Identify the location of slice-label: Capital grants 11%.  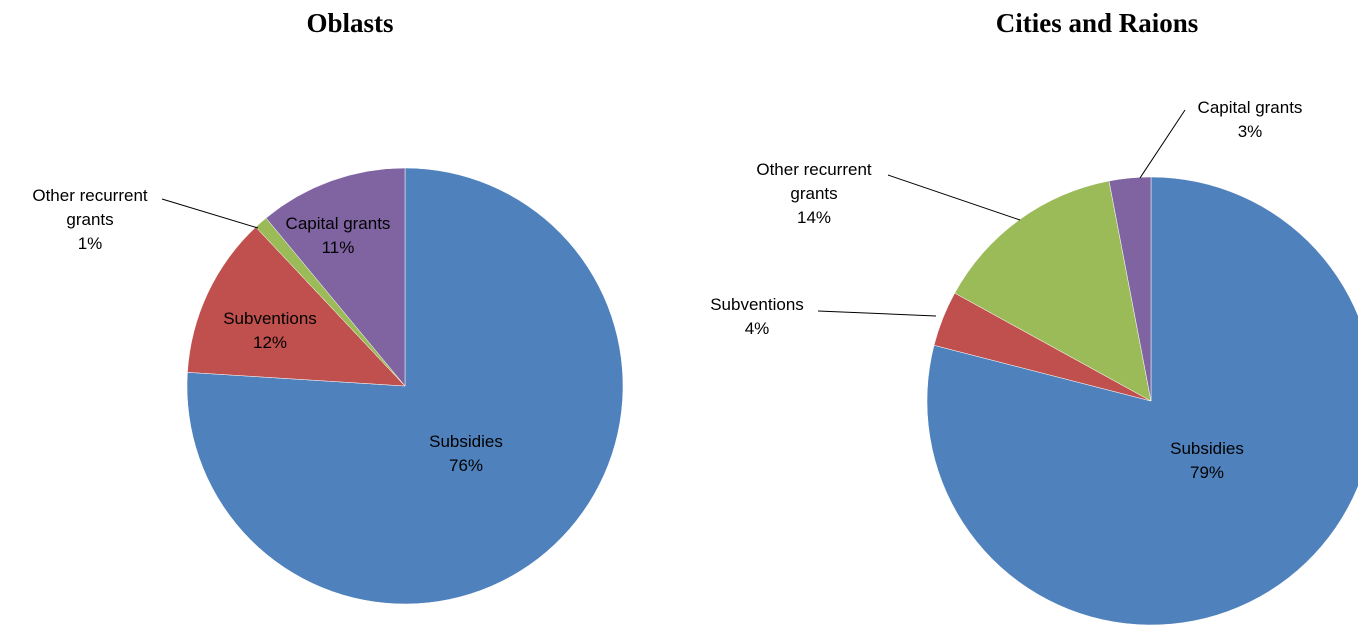
(338, 236).